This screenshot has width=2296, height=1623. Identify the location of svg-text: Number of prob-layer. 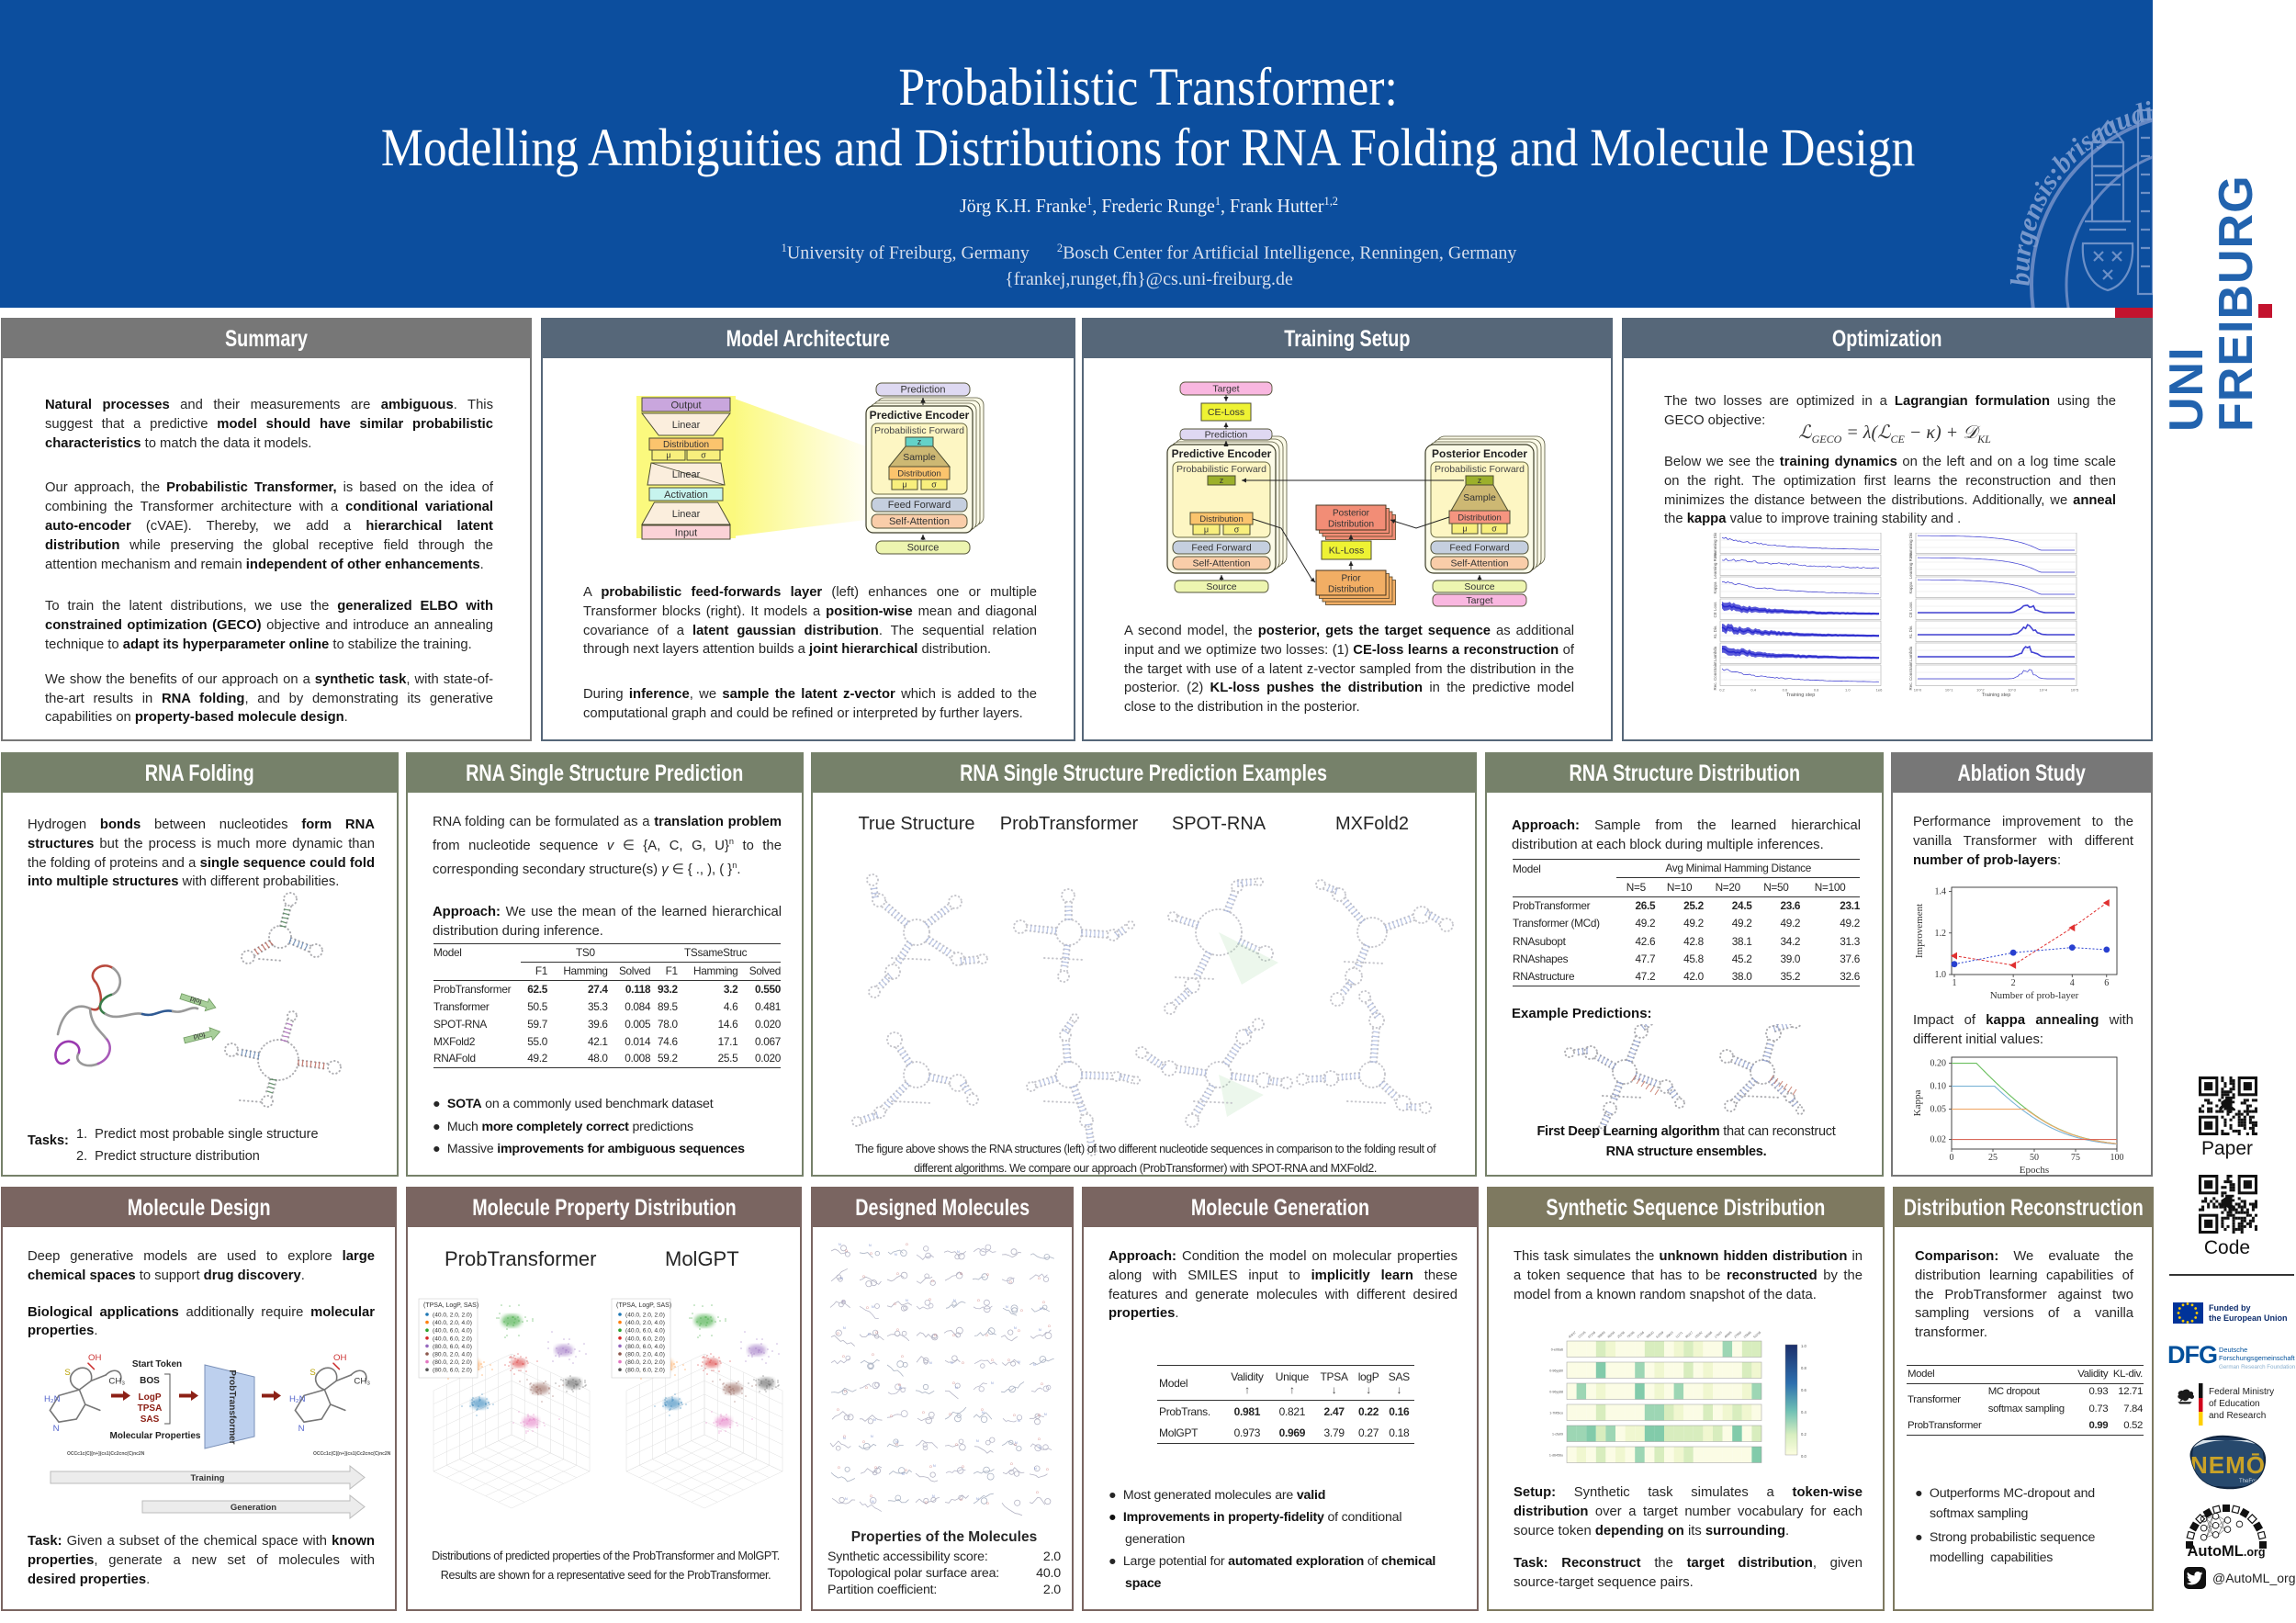
(2034, 995).